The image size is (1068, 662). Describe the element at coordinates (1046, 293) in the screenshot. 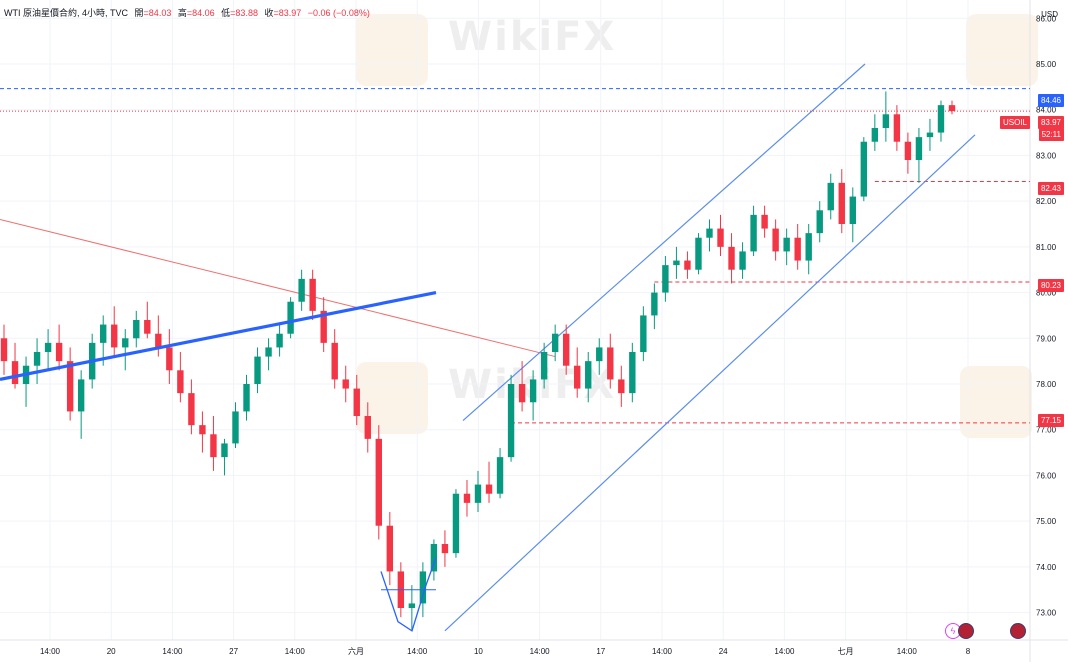

I see `y-tick-label: 80.00` at that location.